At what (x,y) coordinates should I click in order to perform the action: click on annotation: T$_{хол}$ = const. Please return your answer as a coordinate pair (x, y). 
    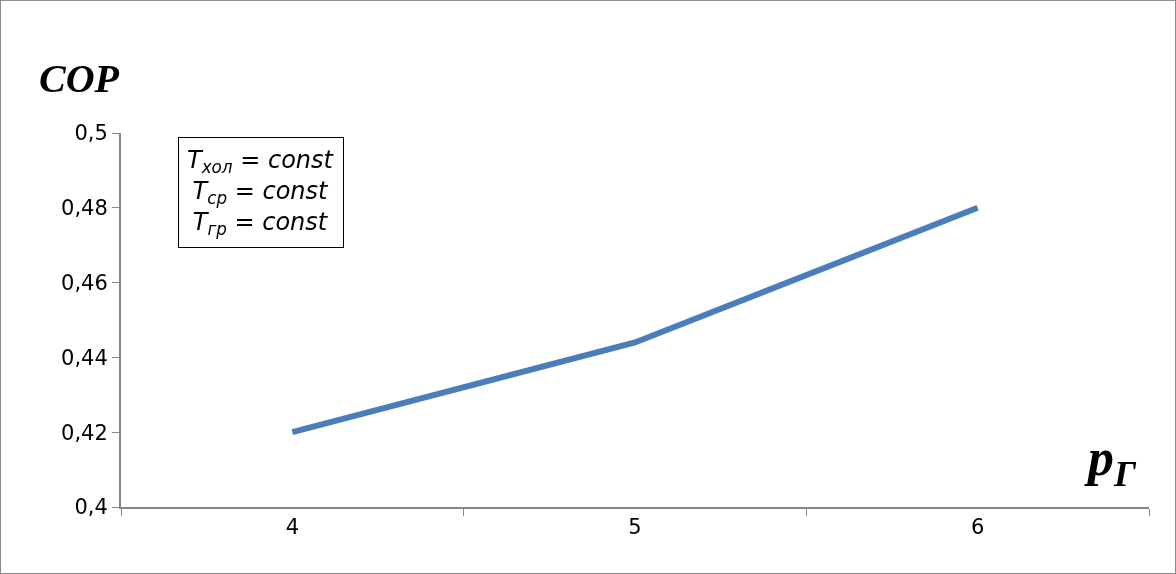
    Looking at the image, I should click on (261, 162).